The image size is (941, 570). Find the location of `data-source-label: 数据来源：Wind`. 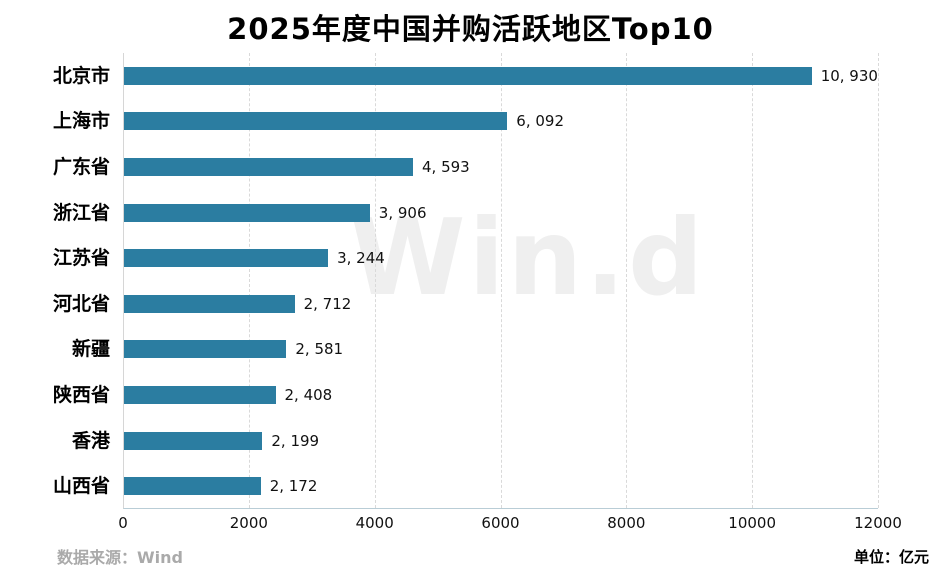

data-source-label: 数据来源：Wind is located at coordinates (120, 557).